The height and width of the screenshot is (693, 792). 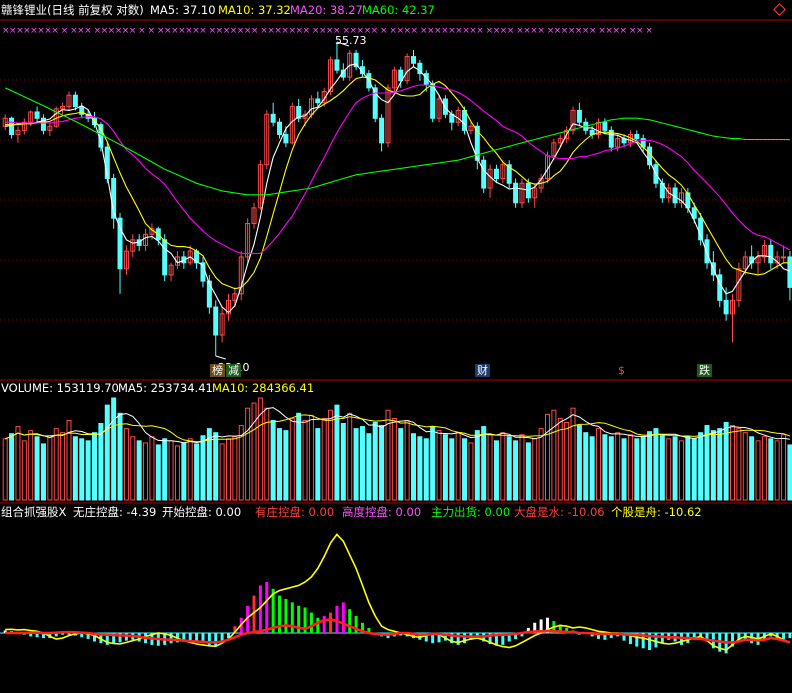 I want to click on event-marker-1: 榜, so click(x=217, y=370).